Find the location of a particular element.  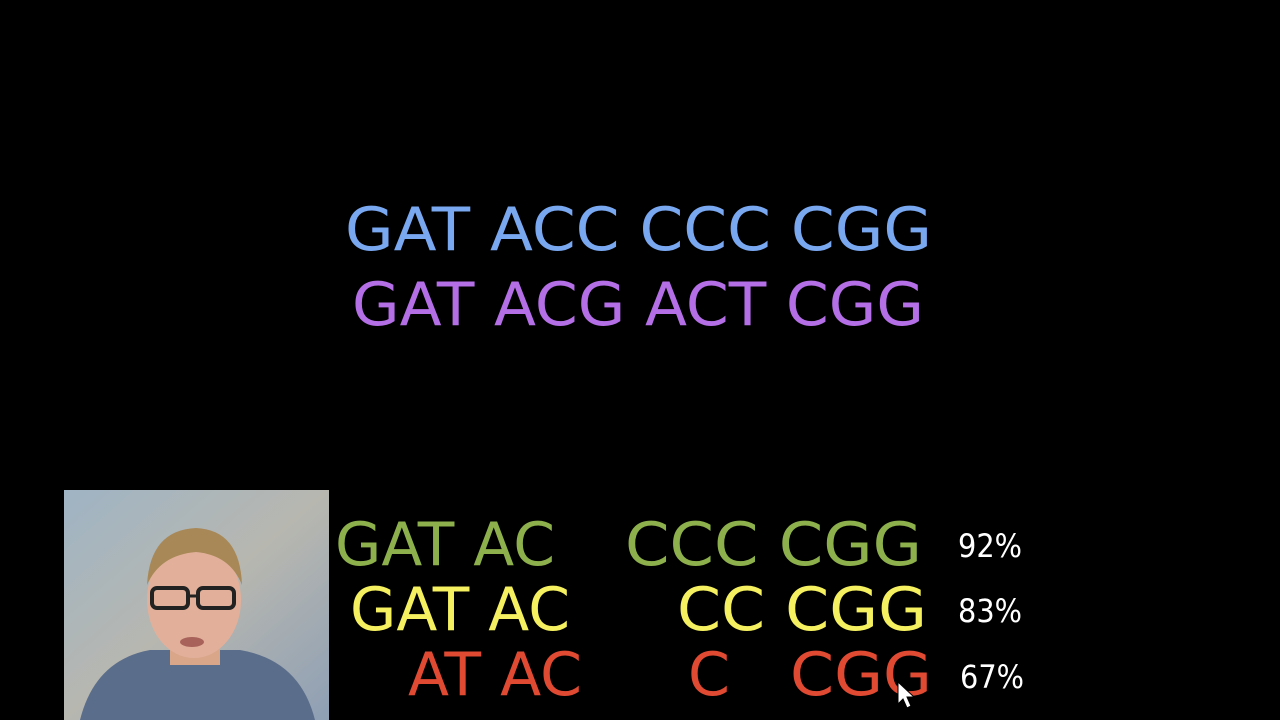

read-segment: CC CGG is located at coordinates (802, 610).